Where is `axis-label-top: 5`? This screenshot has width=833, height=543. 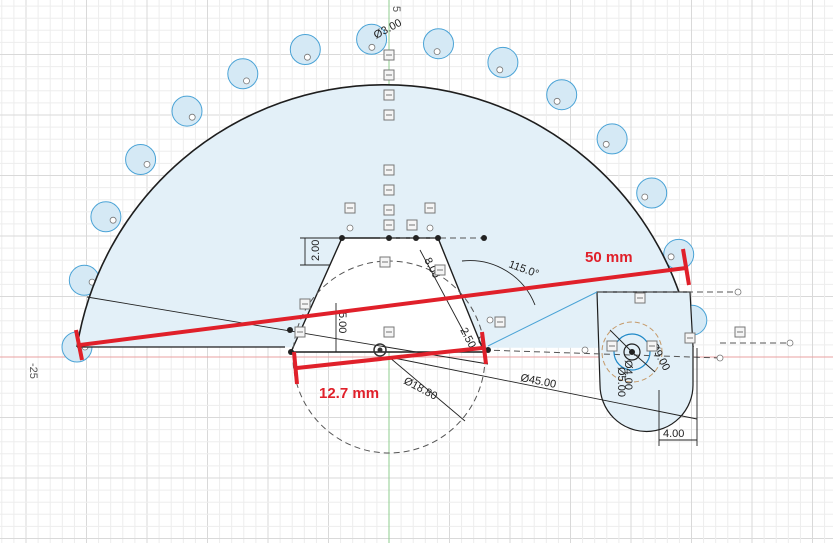 axis-label-top: 5 is located at coordinates (396, 9).